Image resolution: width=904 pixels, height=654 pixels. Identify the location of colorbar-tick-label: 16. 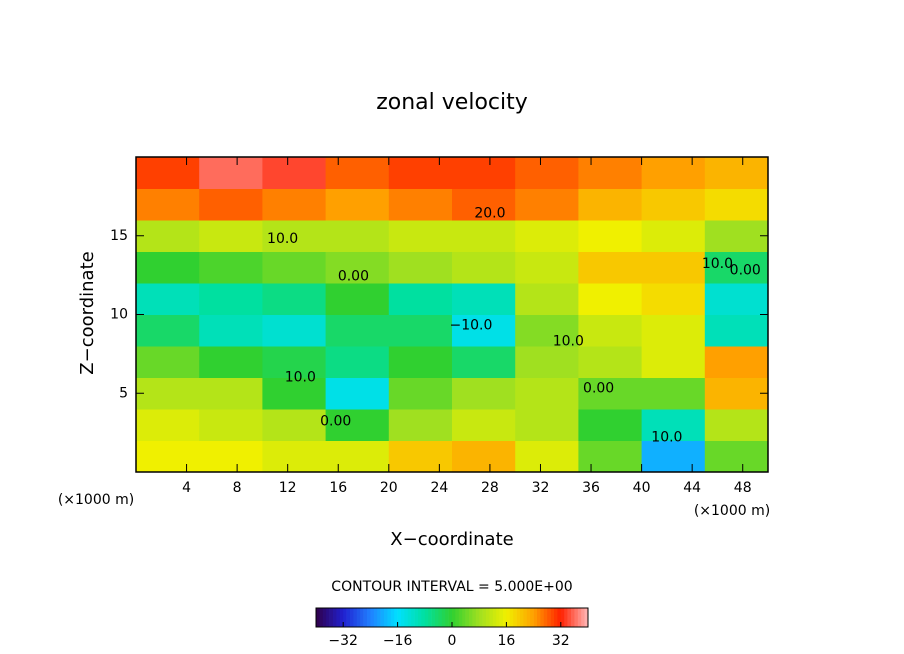
(506, 641).